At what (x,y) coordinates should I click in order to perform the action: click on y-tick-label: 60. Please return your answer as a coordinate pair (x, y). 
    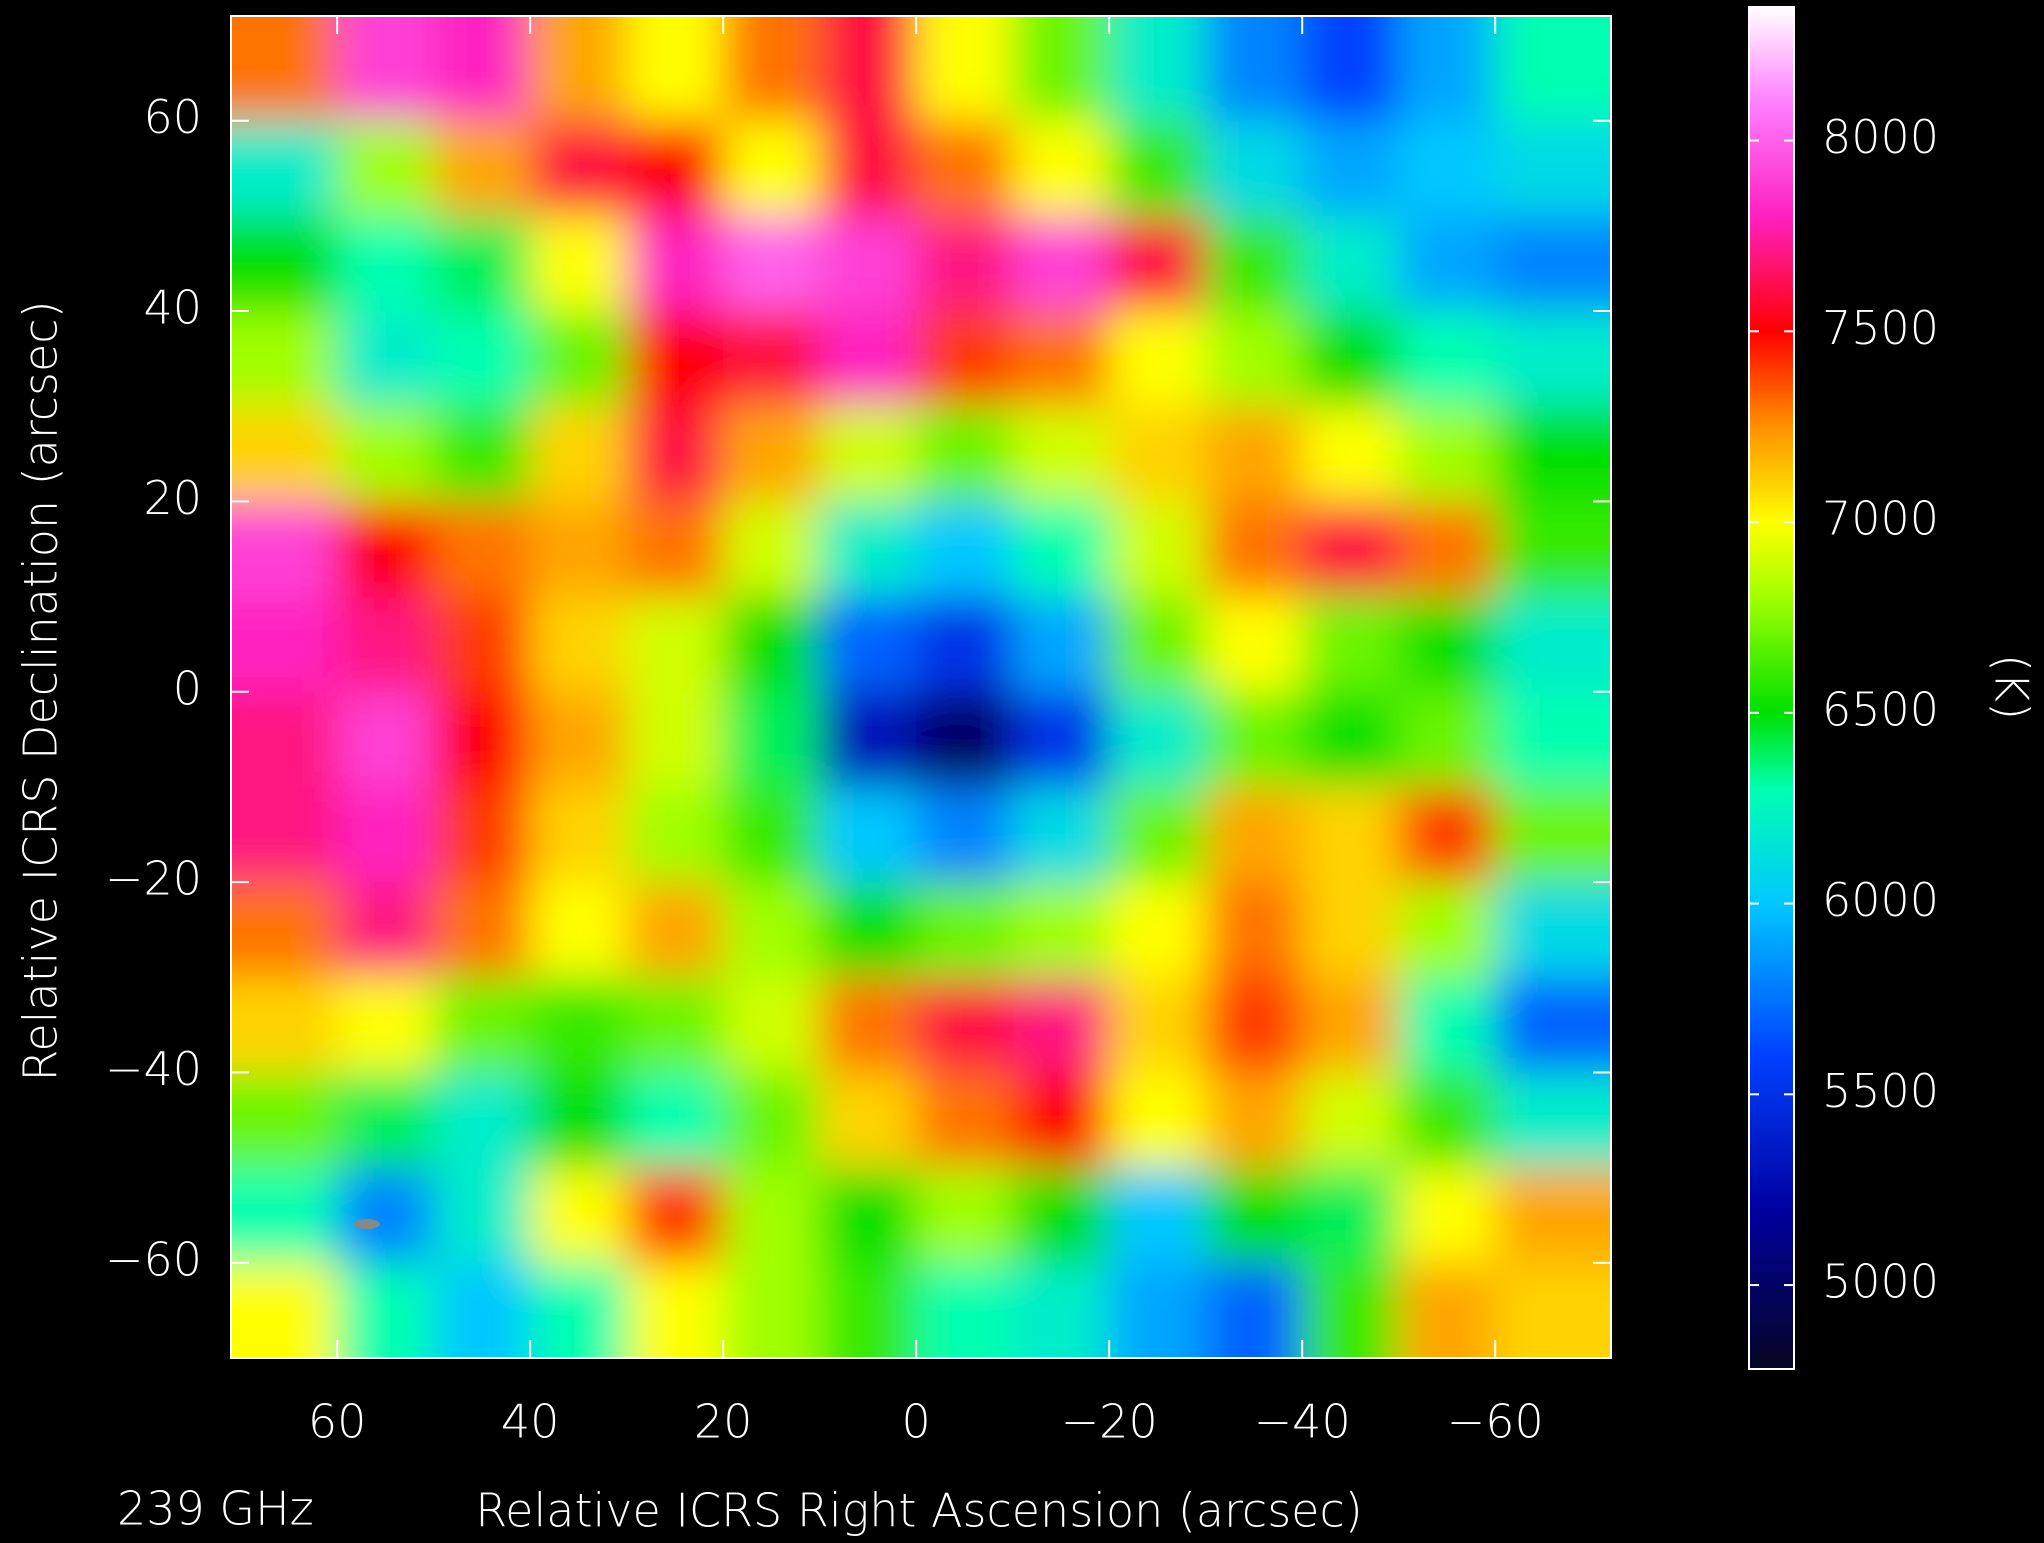
    Looking at the image, I should click on (172, 117).